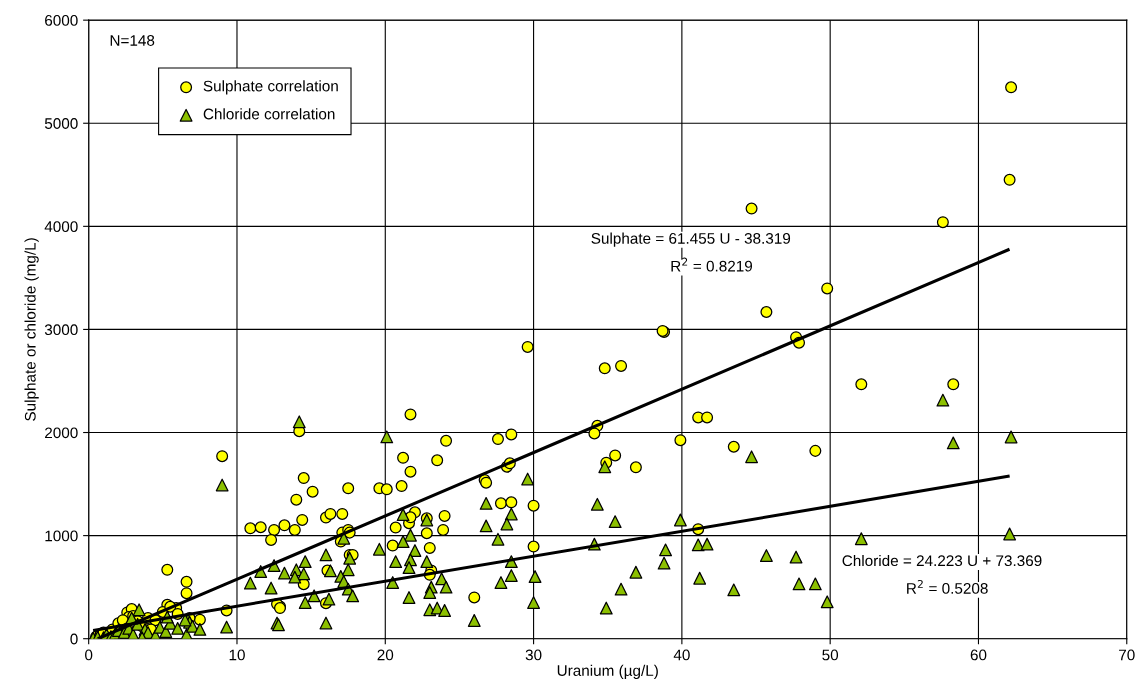 This screenshot has height=695, width=1137. What do you see at coordinates (61, 433) in the screenshot?
I see `y-tick-label: 2000` at bounding box center [61, 433].